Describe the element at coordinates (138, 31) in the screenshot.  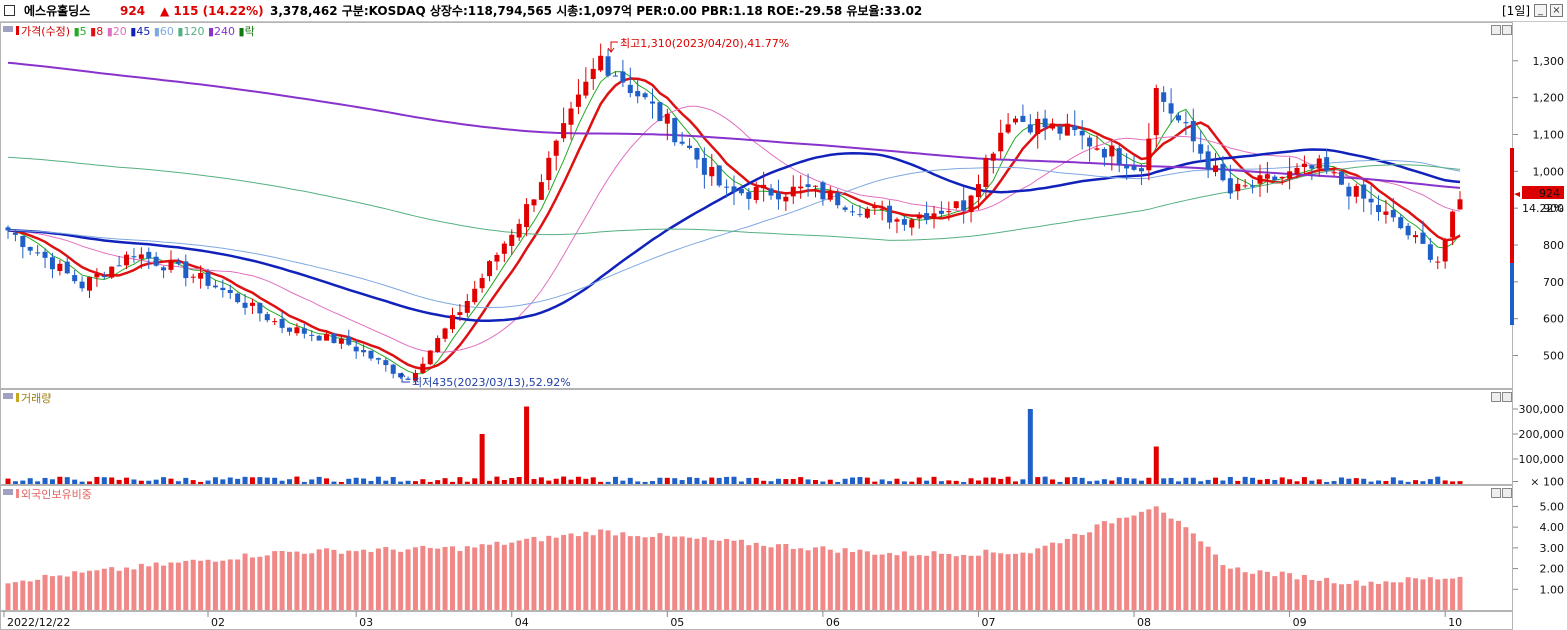
I see `price-legend-text: 가격(수정) ▮5 ▮8 ▮20 ▮45 ▮60 ▮120 ▮240 ▮락` at that location.